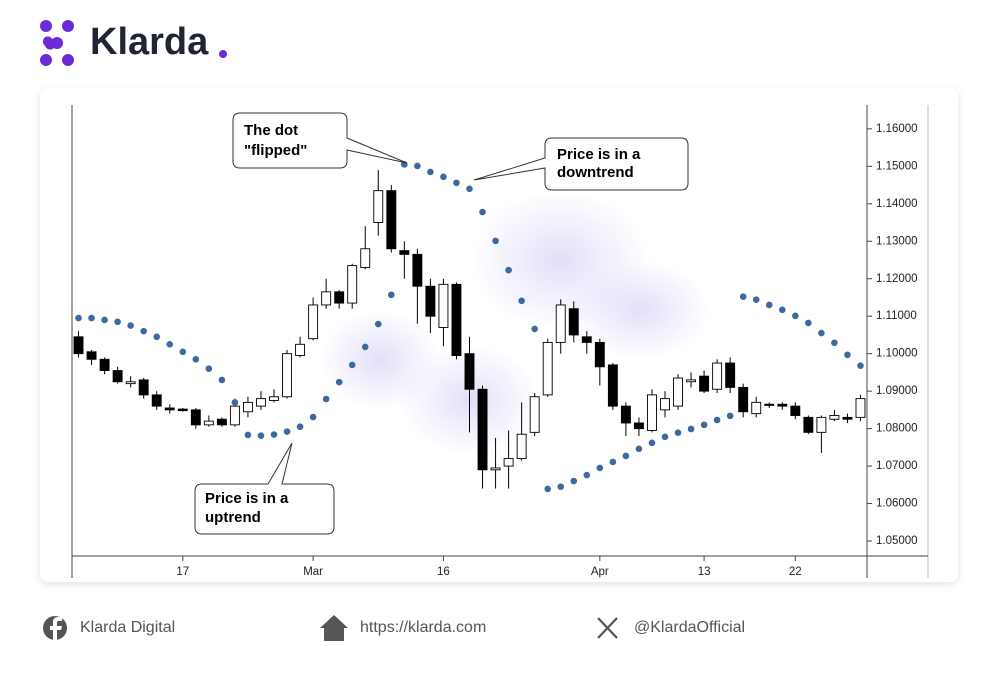 This screenshot has width=1000, height=675. I want to click on y-tick-label: 1.12000, so click(897, 279).